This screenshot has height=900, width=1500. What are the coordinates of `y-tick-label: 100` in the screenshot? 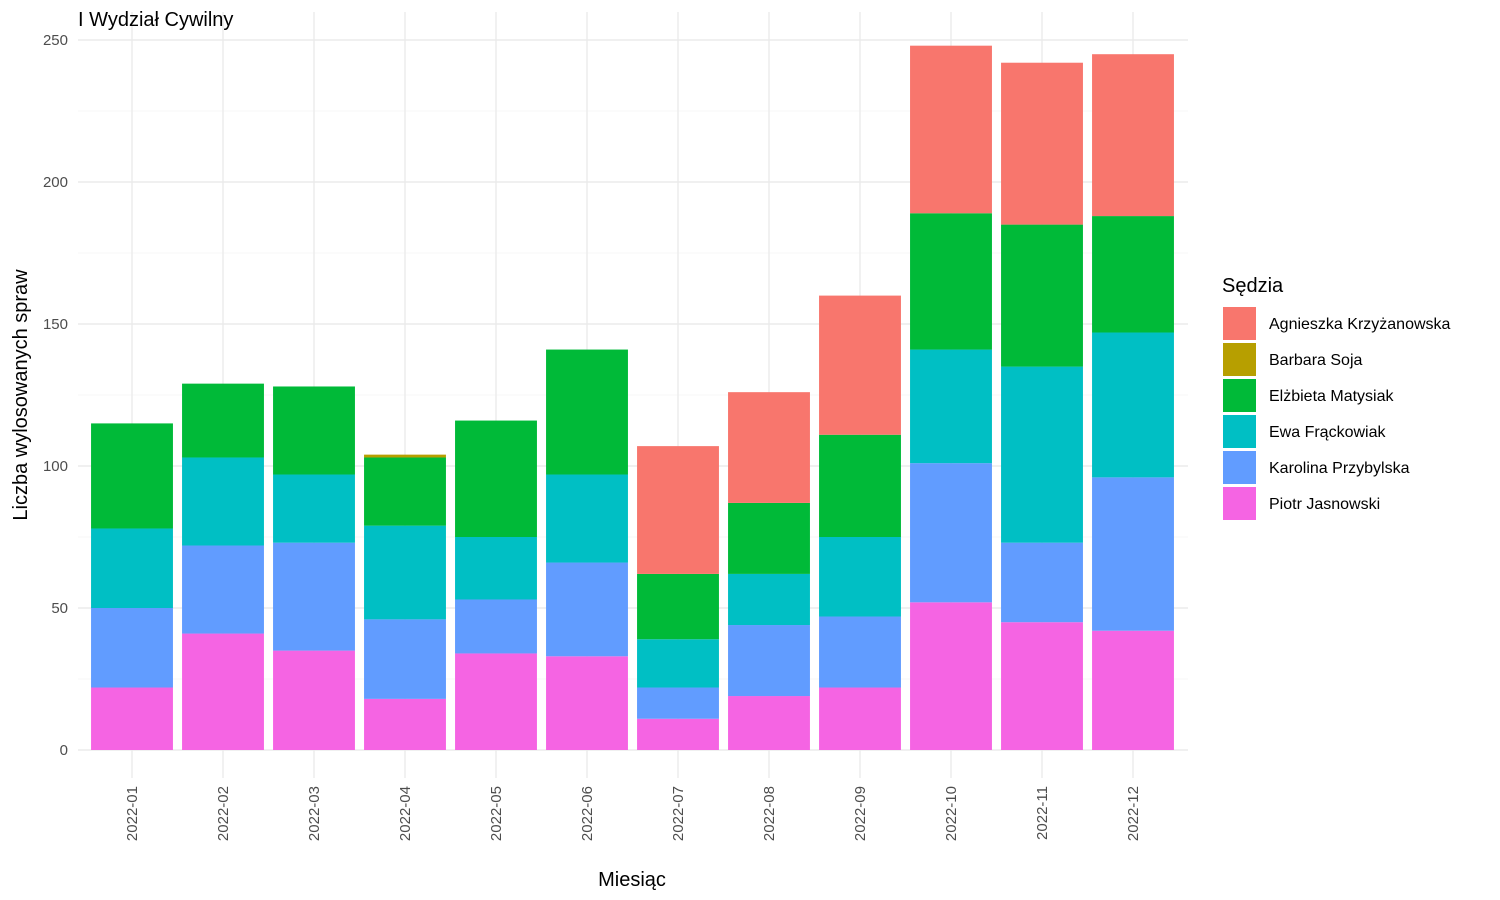 It's located at (55, 466).